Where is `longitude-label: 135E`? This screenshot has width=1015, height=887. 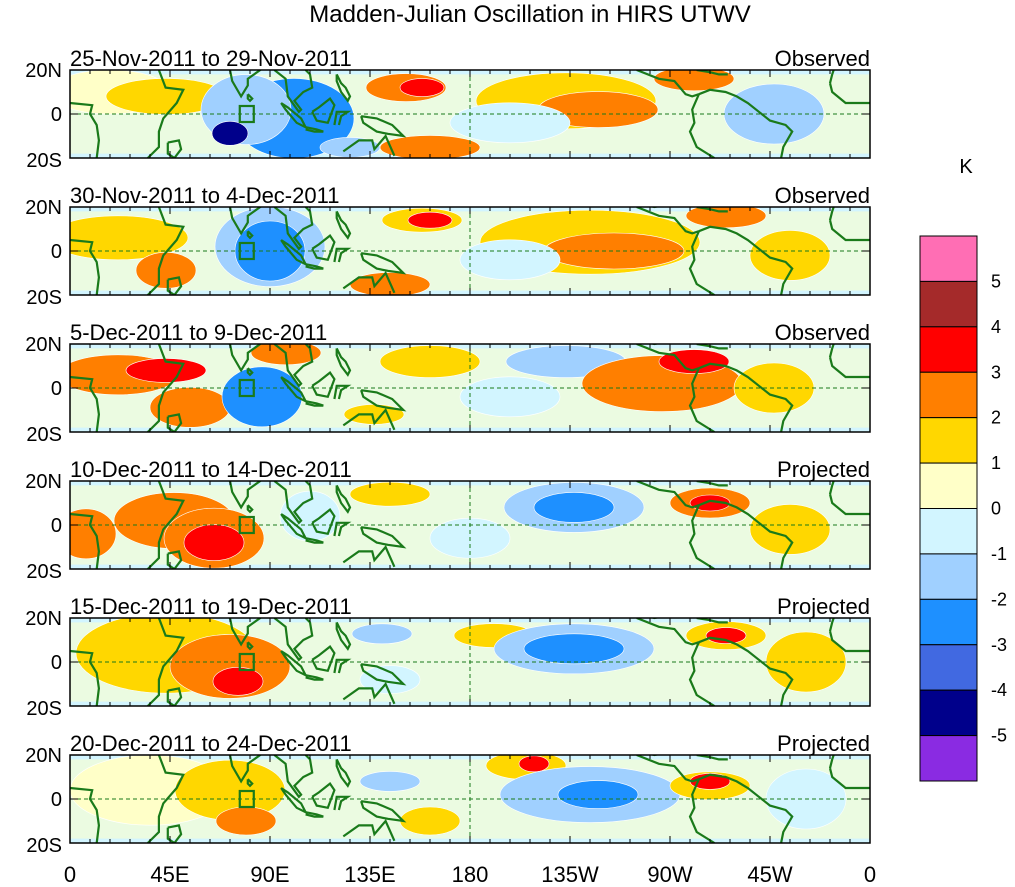
longitude-label: 135E is located at coordinates (369, 874).